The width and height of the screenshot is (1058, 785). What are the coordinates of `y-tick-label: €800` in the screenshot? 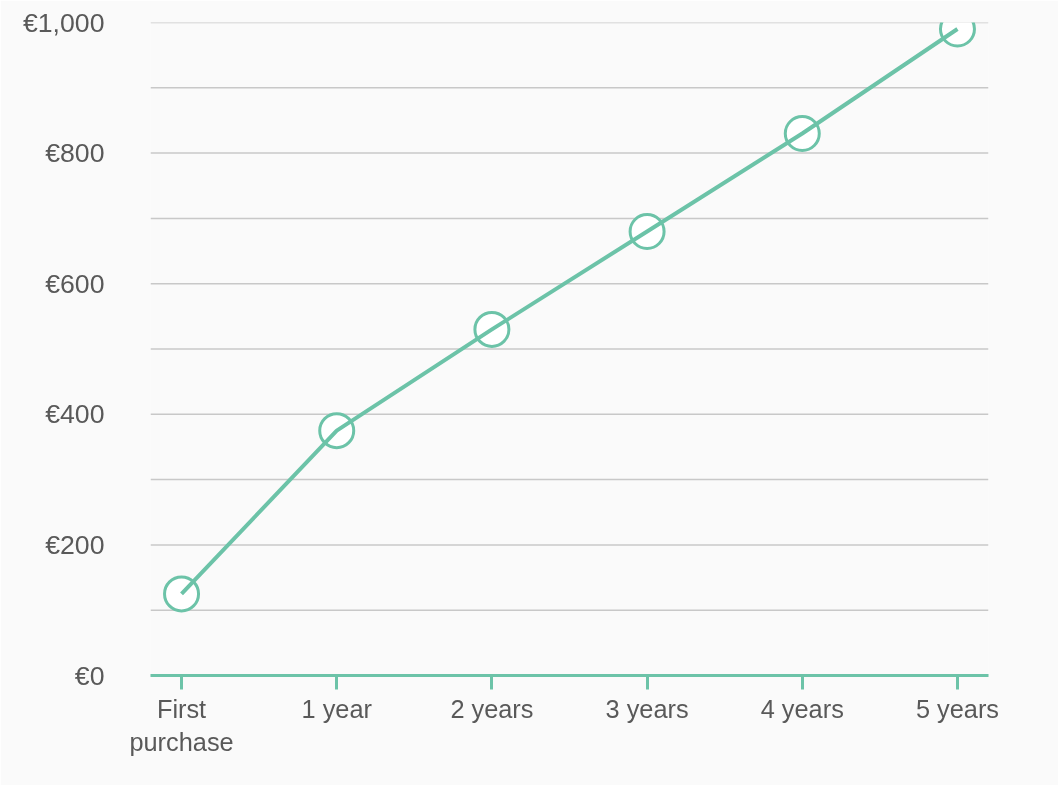 It's located at (75, 153).